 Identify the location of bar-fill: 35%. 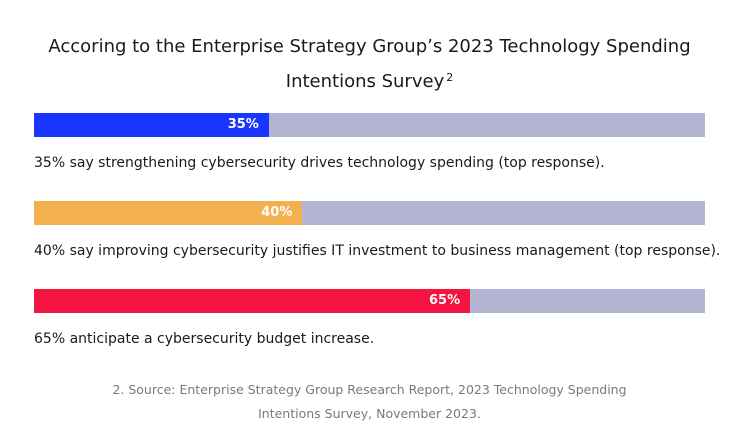
(151, 125).